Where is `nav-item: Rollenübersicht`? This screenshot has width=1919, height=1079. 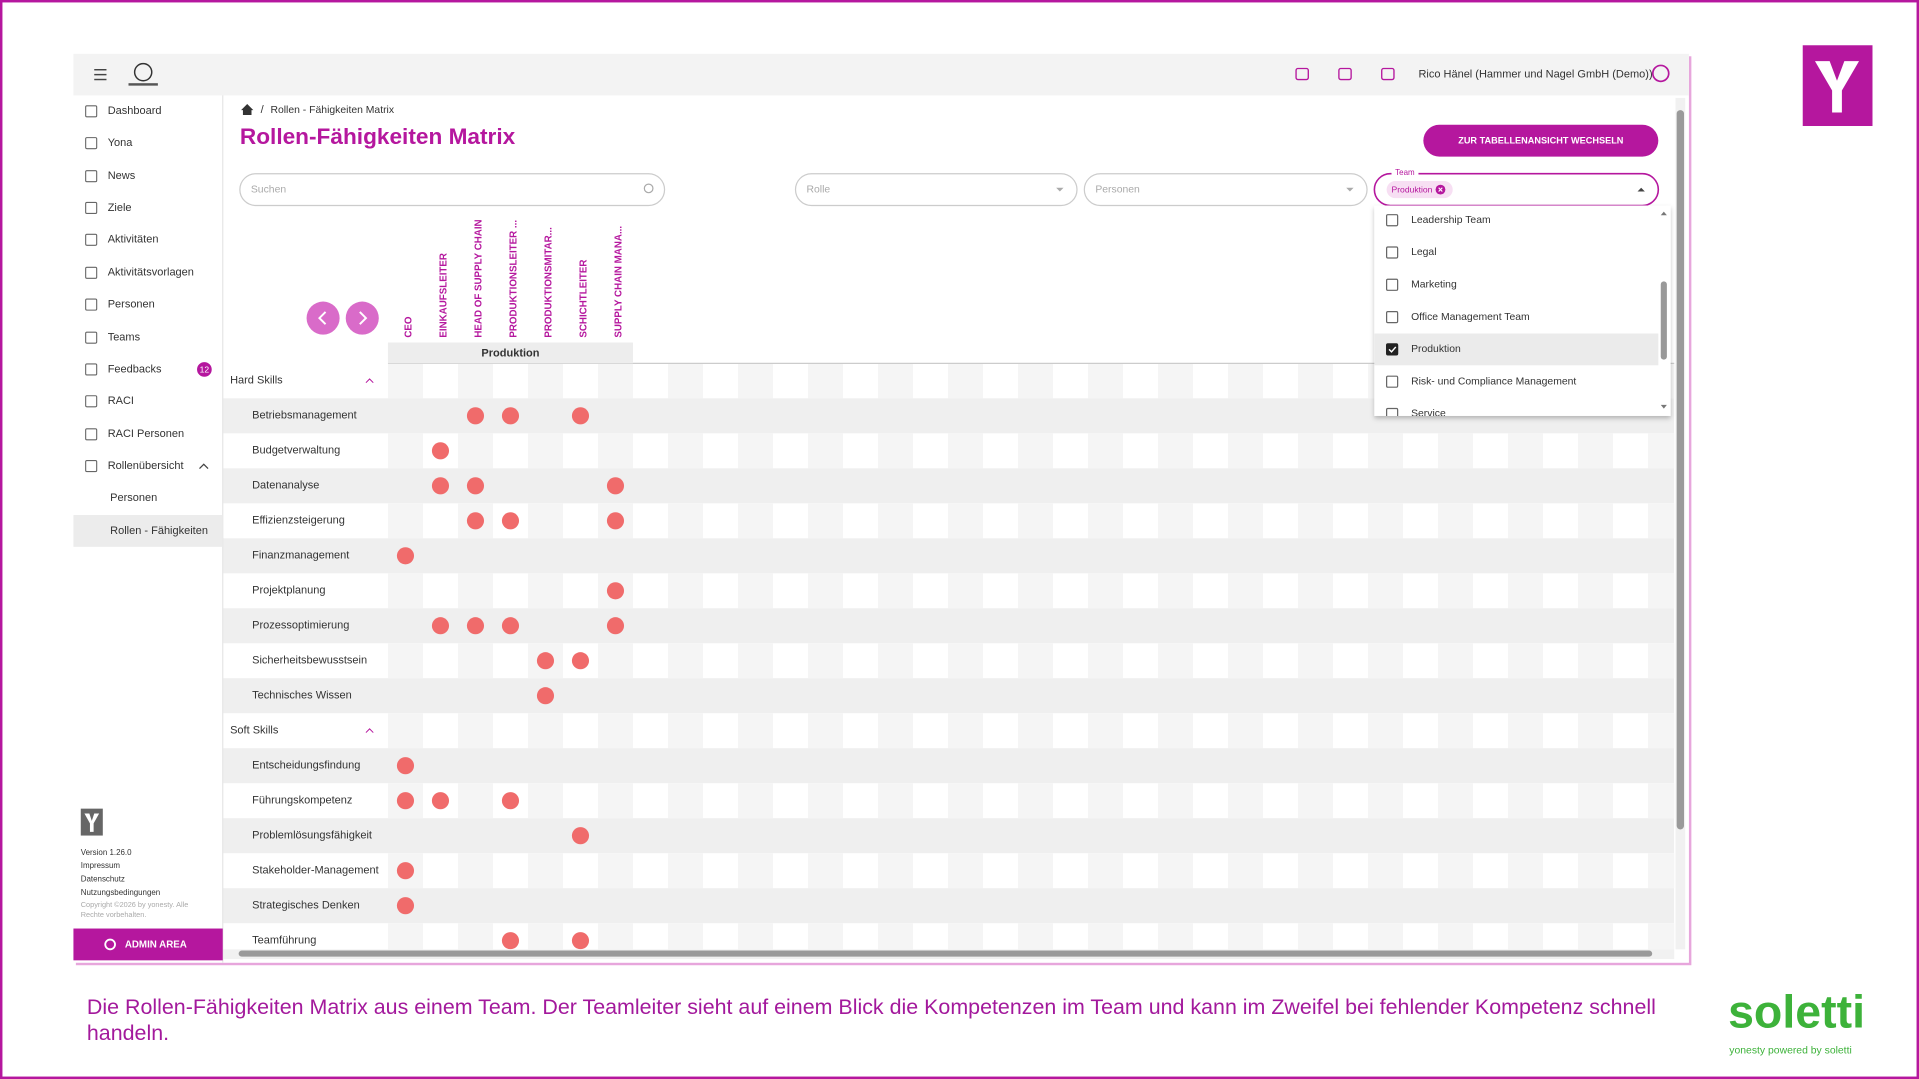
nav-item: Rollenübersicht is located at coordinates (146, 466).